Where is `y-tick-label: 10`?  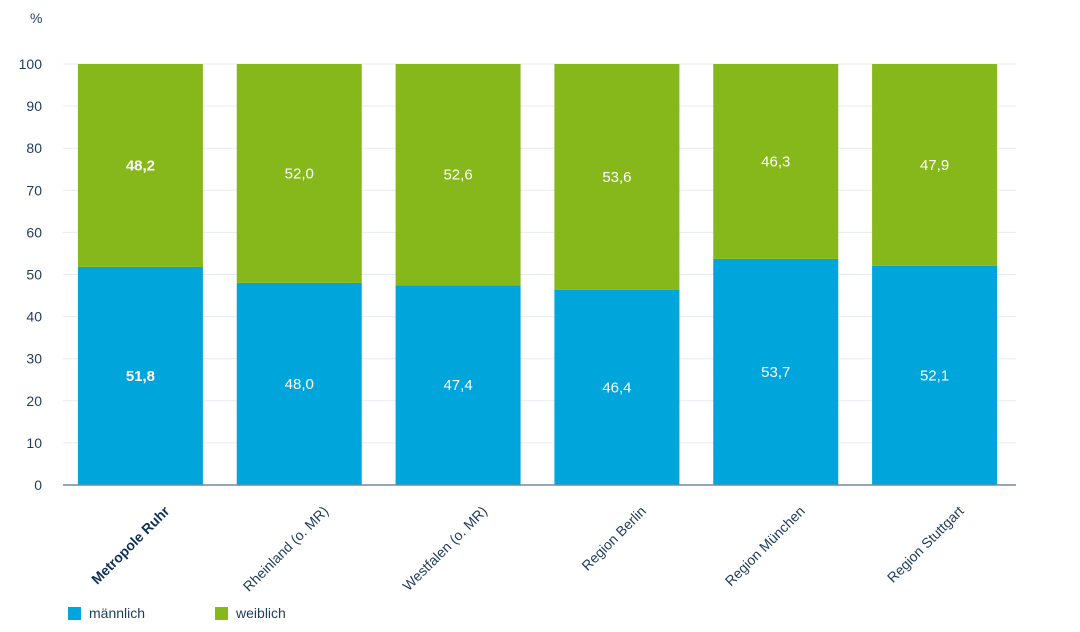 y-tick-label: 10 is located at coordinates (34, 443).